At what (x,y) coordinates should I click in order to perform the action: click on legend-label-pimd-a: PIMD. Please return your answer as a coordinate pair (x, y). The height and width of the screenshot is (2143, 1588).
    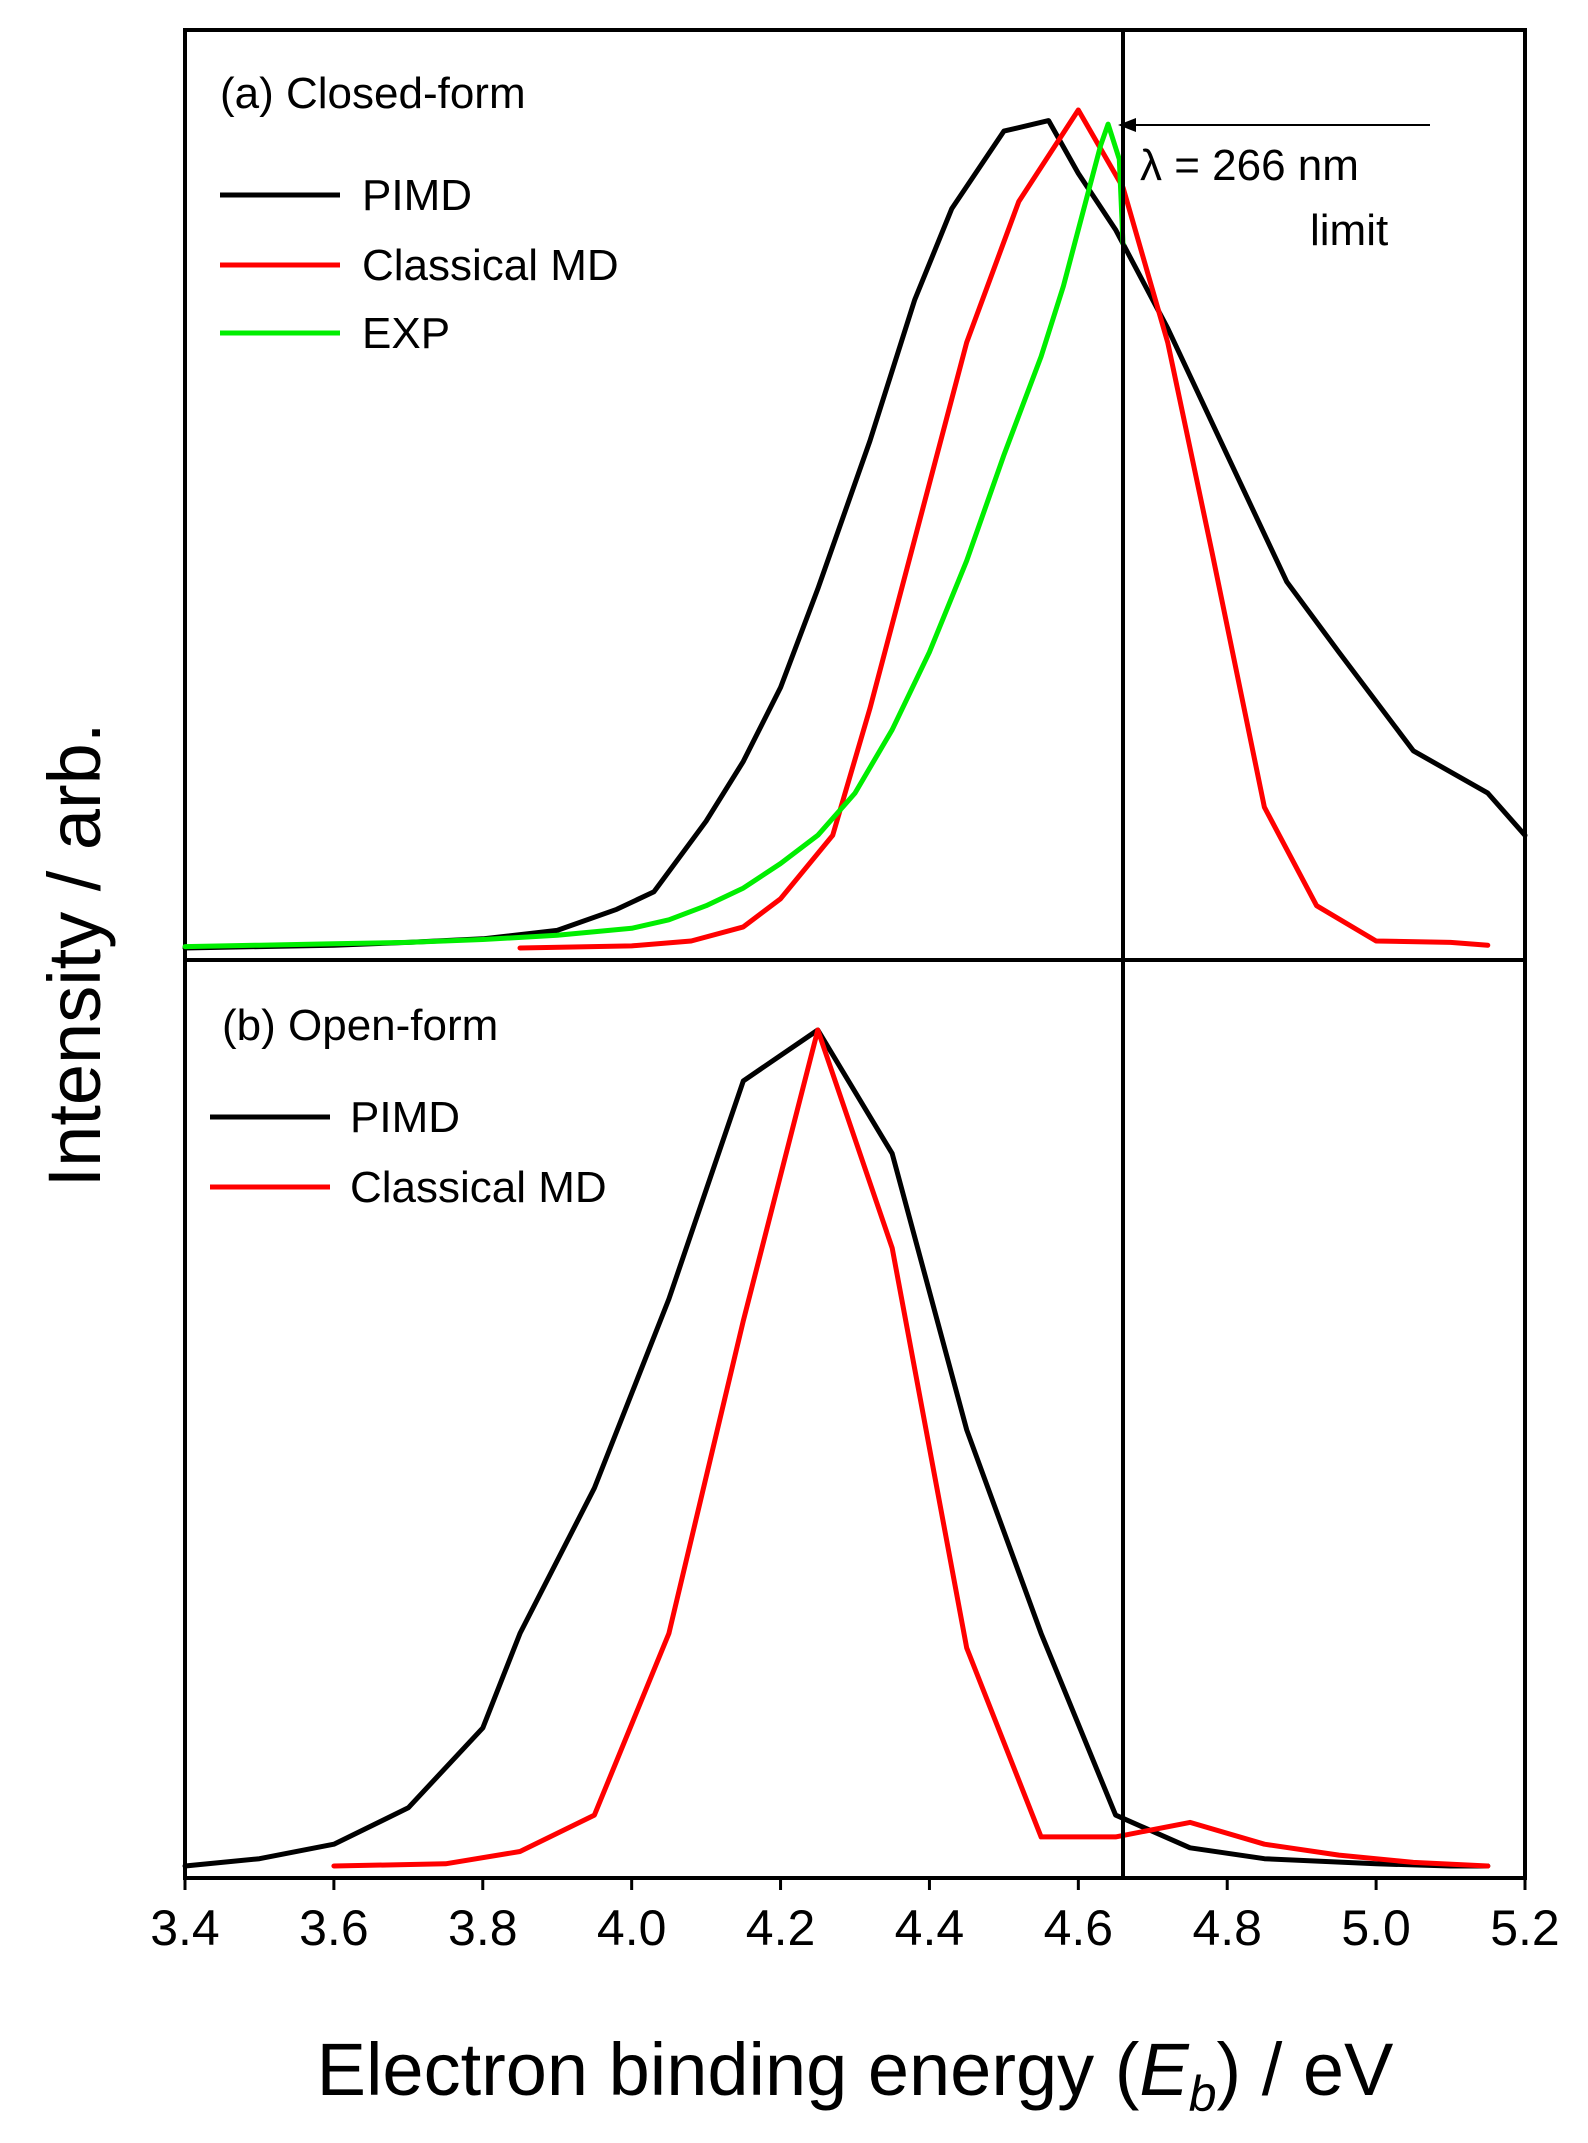
    Looking at the image, I should click on (417, 195).